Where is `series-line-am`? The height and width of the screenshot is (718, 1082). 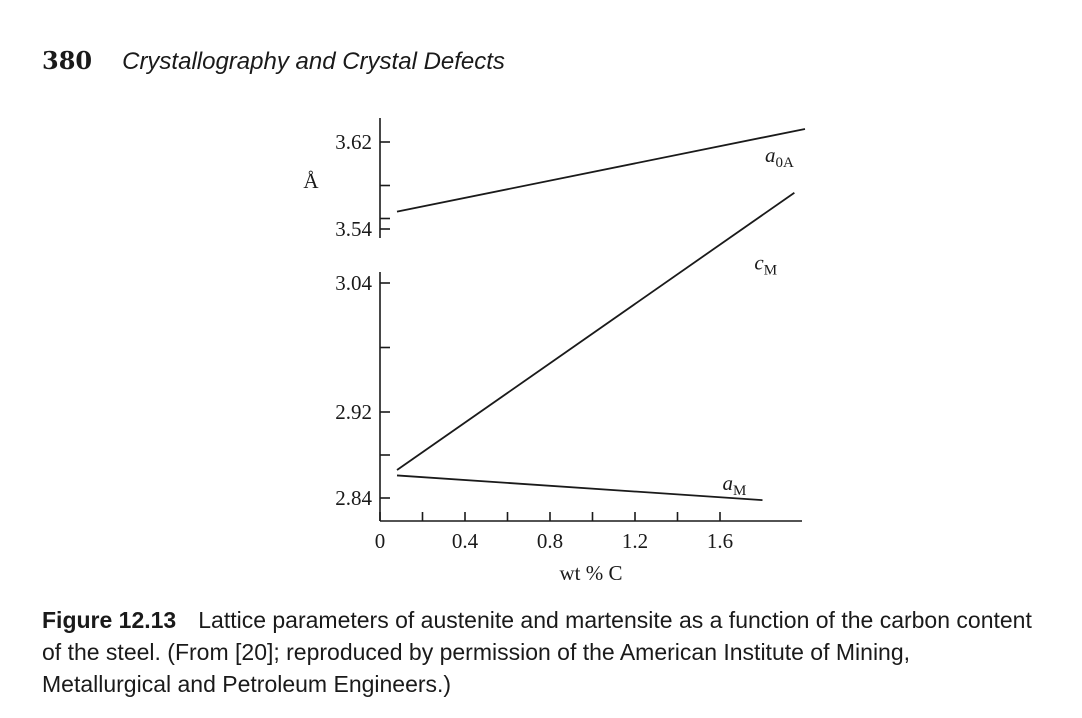
series-line-am is located at coordinates (579, 488).